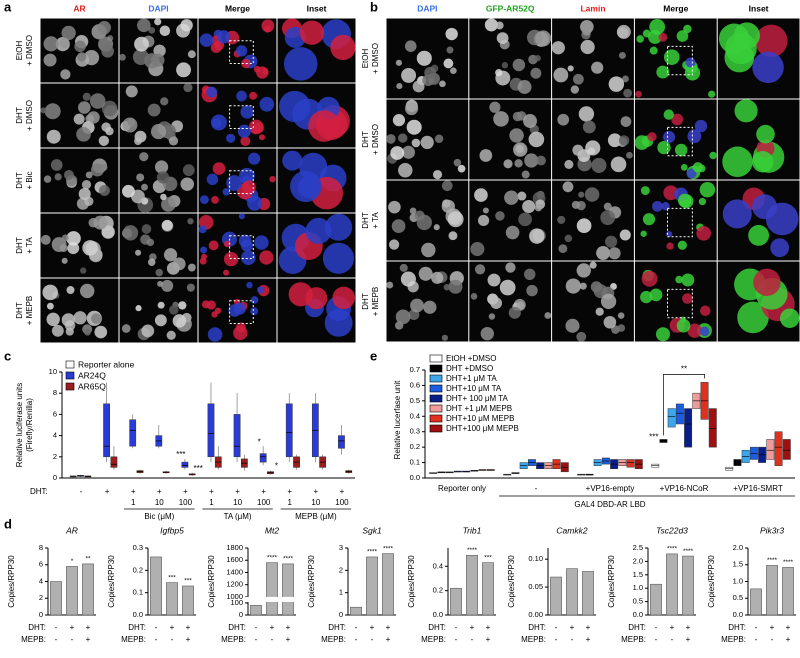  What do you see at coordinates (536, 488) in the screenshot?
I see `x-tick-label: -` at bounding box center [536, 488].